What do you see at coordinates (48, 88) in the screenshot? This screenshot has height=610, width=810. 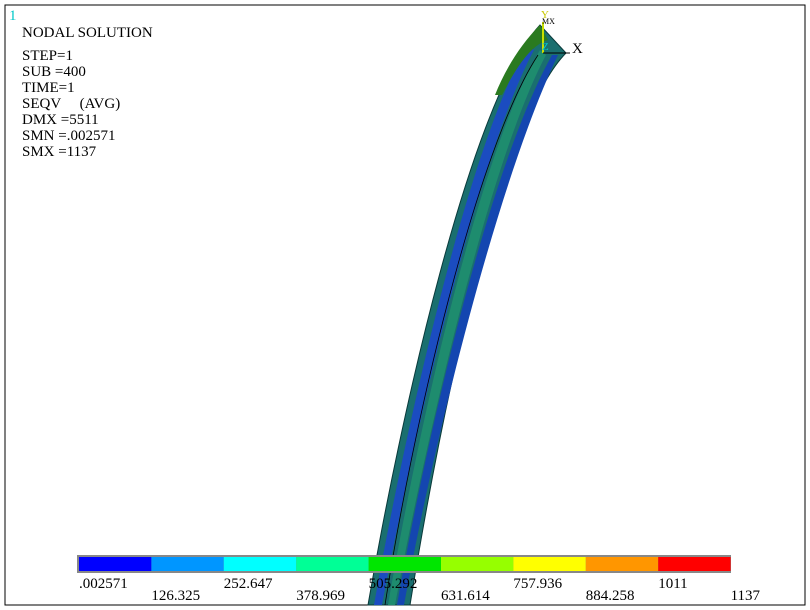 I see `header-line: TIME=1` at bounding box center [48, 88].